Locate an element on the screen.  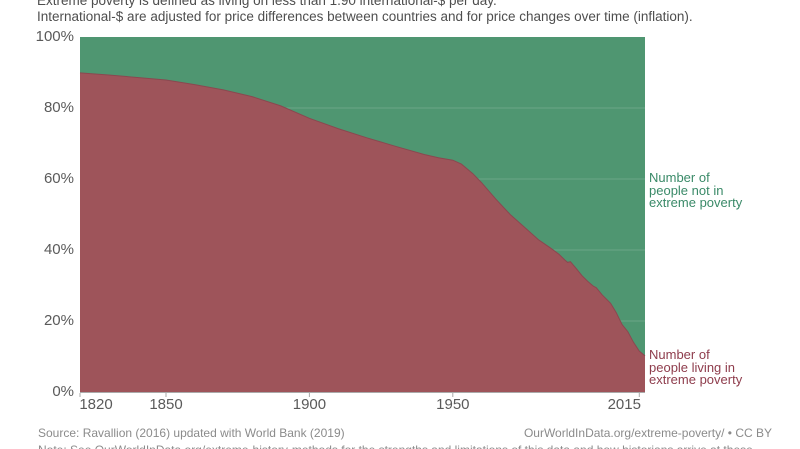
series-label-line: people not in is located at coordinates (686, 190).